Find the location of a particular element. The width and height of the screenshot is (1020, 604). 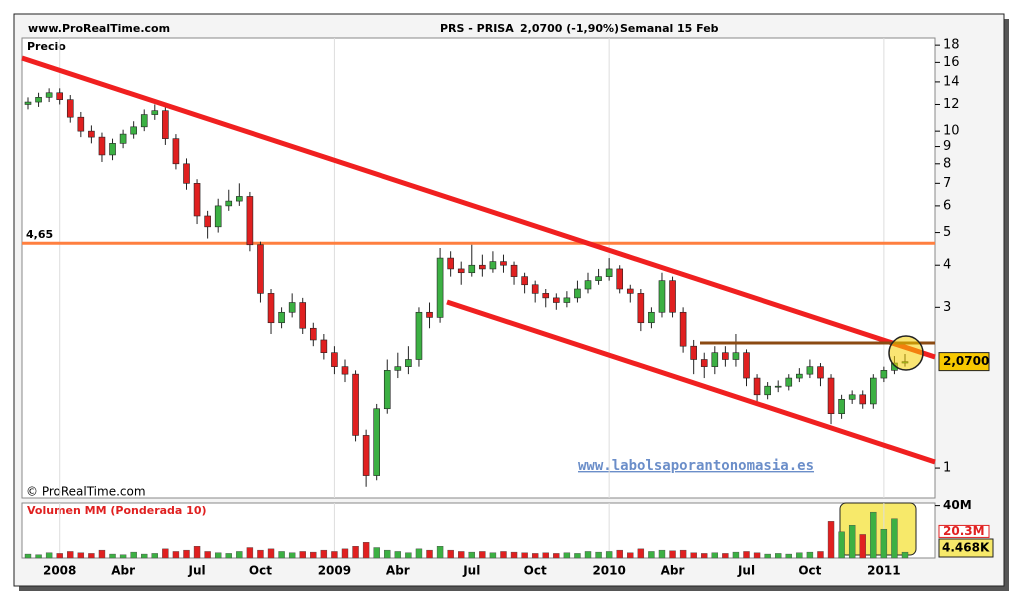

y-tick-label: 4 is located at coordinates (947, 265).